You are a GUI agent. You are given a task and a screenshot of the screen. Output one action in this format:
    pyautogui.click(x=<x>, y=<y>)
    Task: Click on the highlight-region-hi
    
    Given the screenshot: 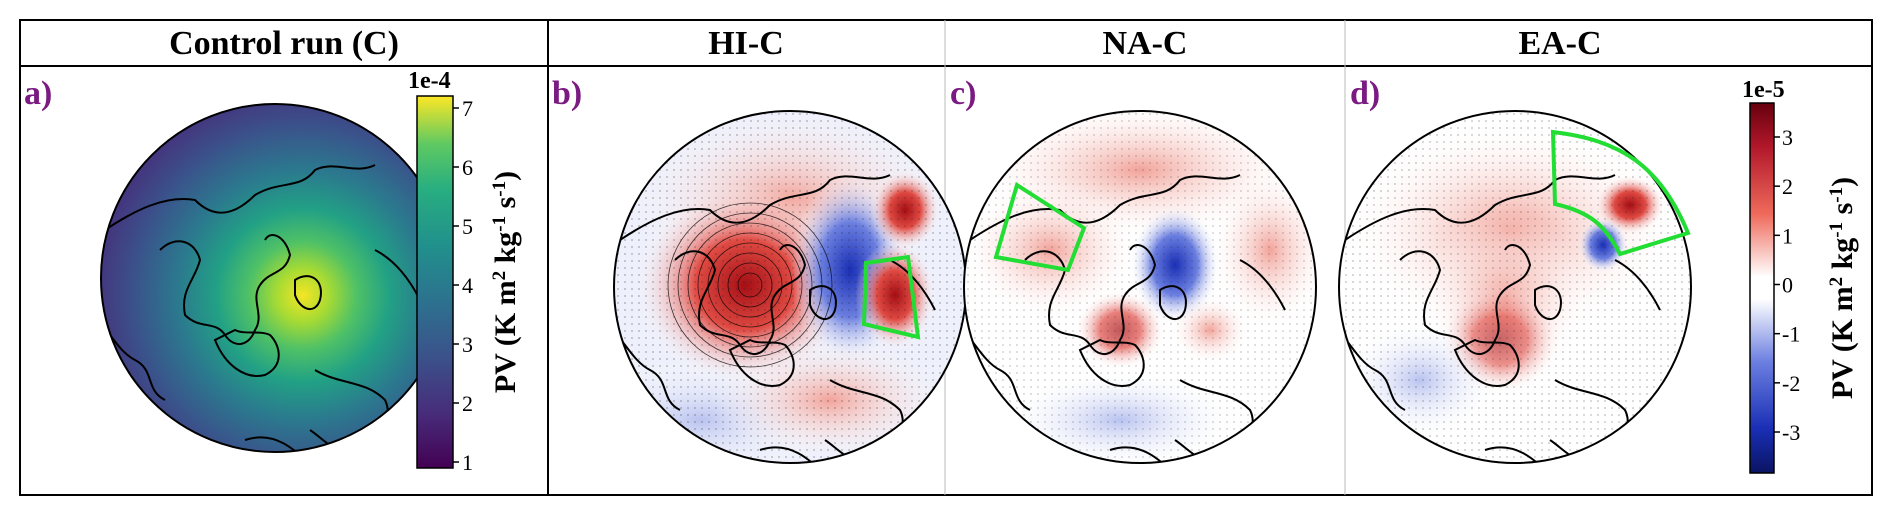 What is the action you would take?
    pyautogui.click(x=891, y=297)
    